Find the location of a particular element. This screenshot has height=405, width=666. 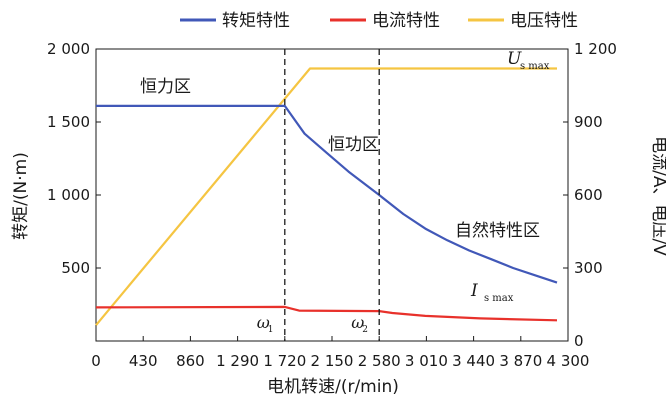

y-axis-right-title: 电流/A、电压/V is located at coordinates (657, 196).